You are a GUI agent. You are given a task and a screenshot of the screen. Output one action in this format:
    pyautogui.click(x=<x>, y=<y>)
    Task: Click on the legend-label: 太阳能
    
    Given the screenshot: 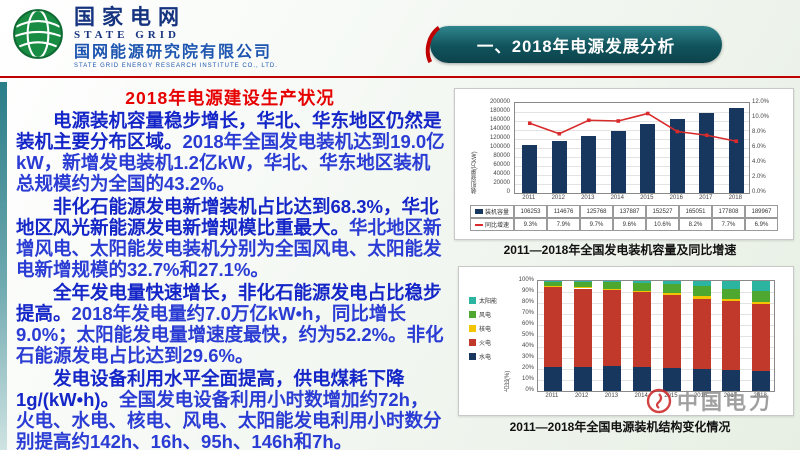 What is the action you would take?
    pyautogui.click(x=488, y=302)
    